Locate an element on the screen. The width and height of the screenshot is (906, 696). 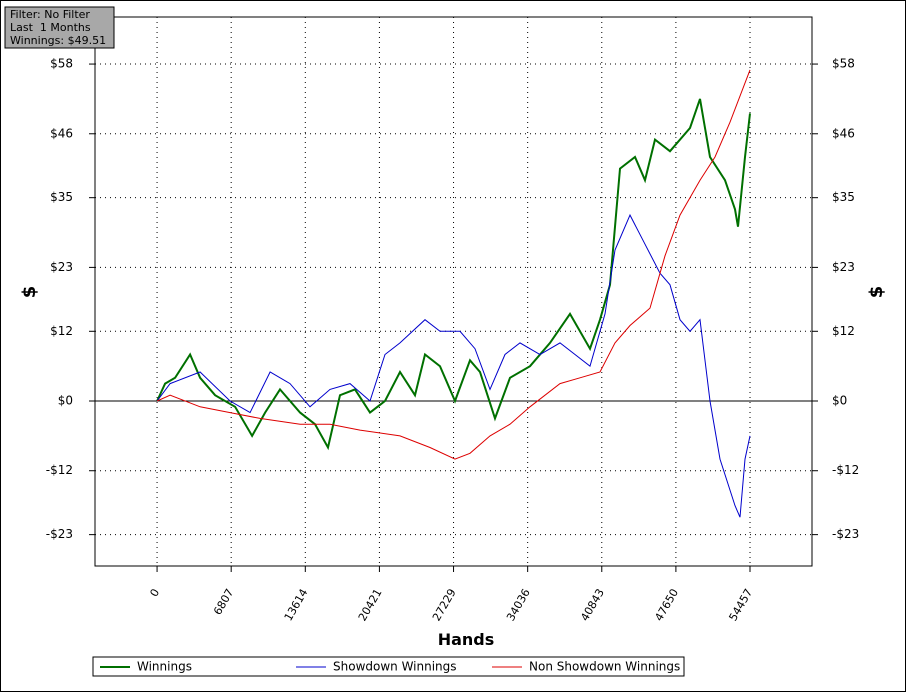
y2-tick-label: $23 is located at coordinates (843, 267).